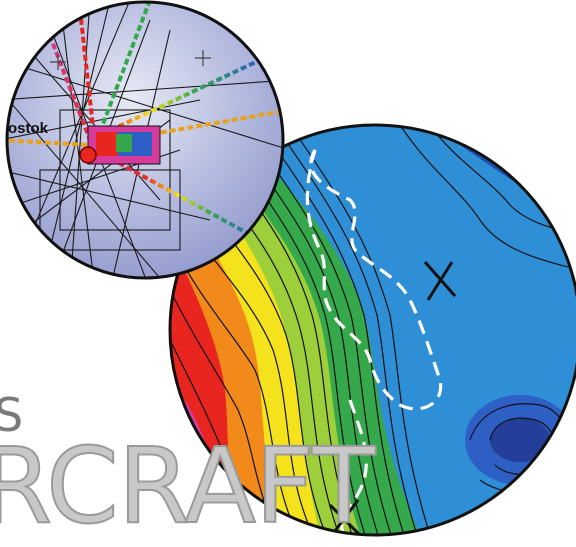 This screenshot has width=576, height=547. What do you see at coordinates (124, 145) in the screenshot?
I see `lake-anomaly` at bounding box center [124, 145].